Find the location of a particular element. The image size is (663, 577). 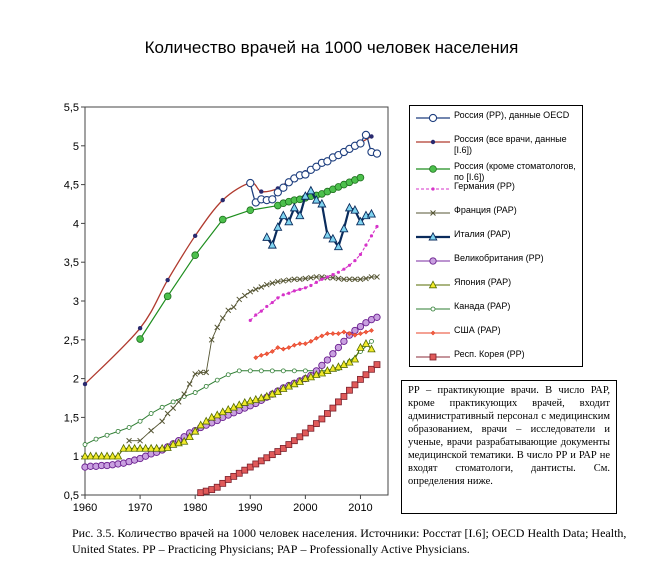

legend-item: Германия (РР) is located at coordinates (498, 192).